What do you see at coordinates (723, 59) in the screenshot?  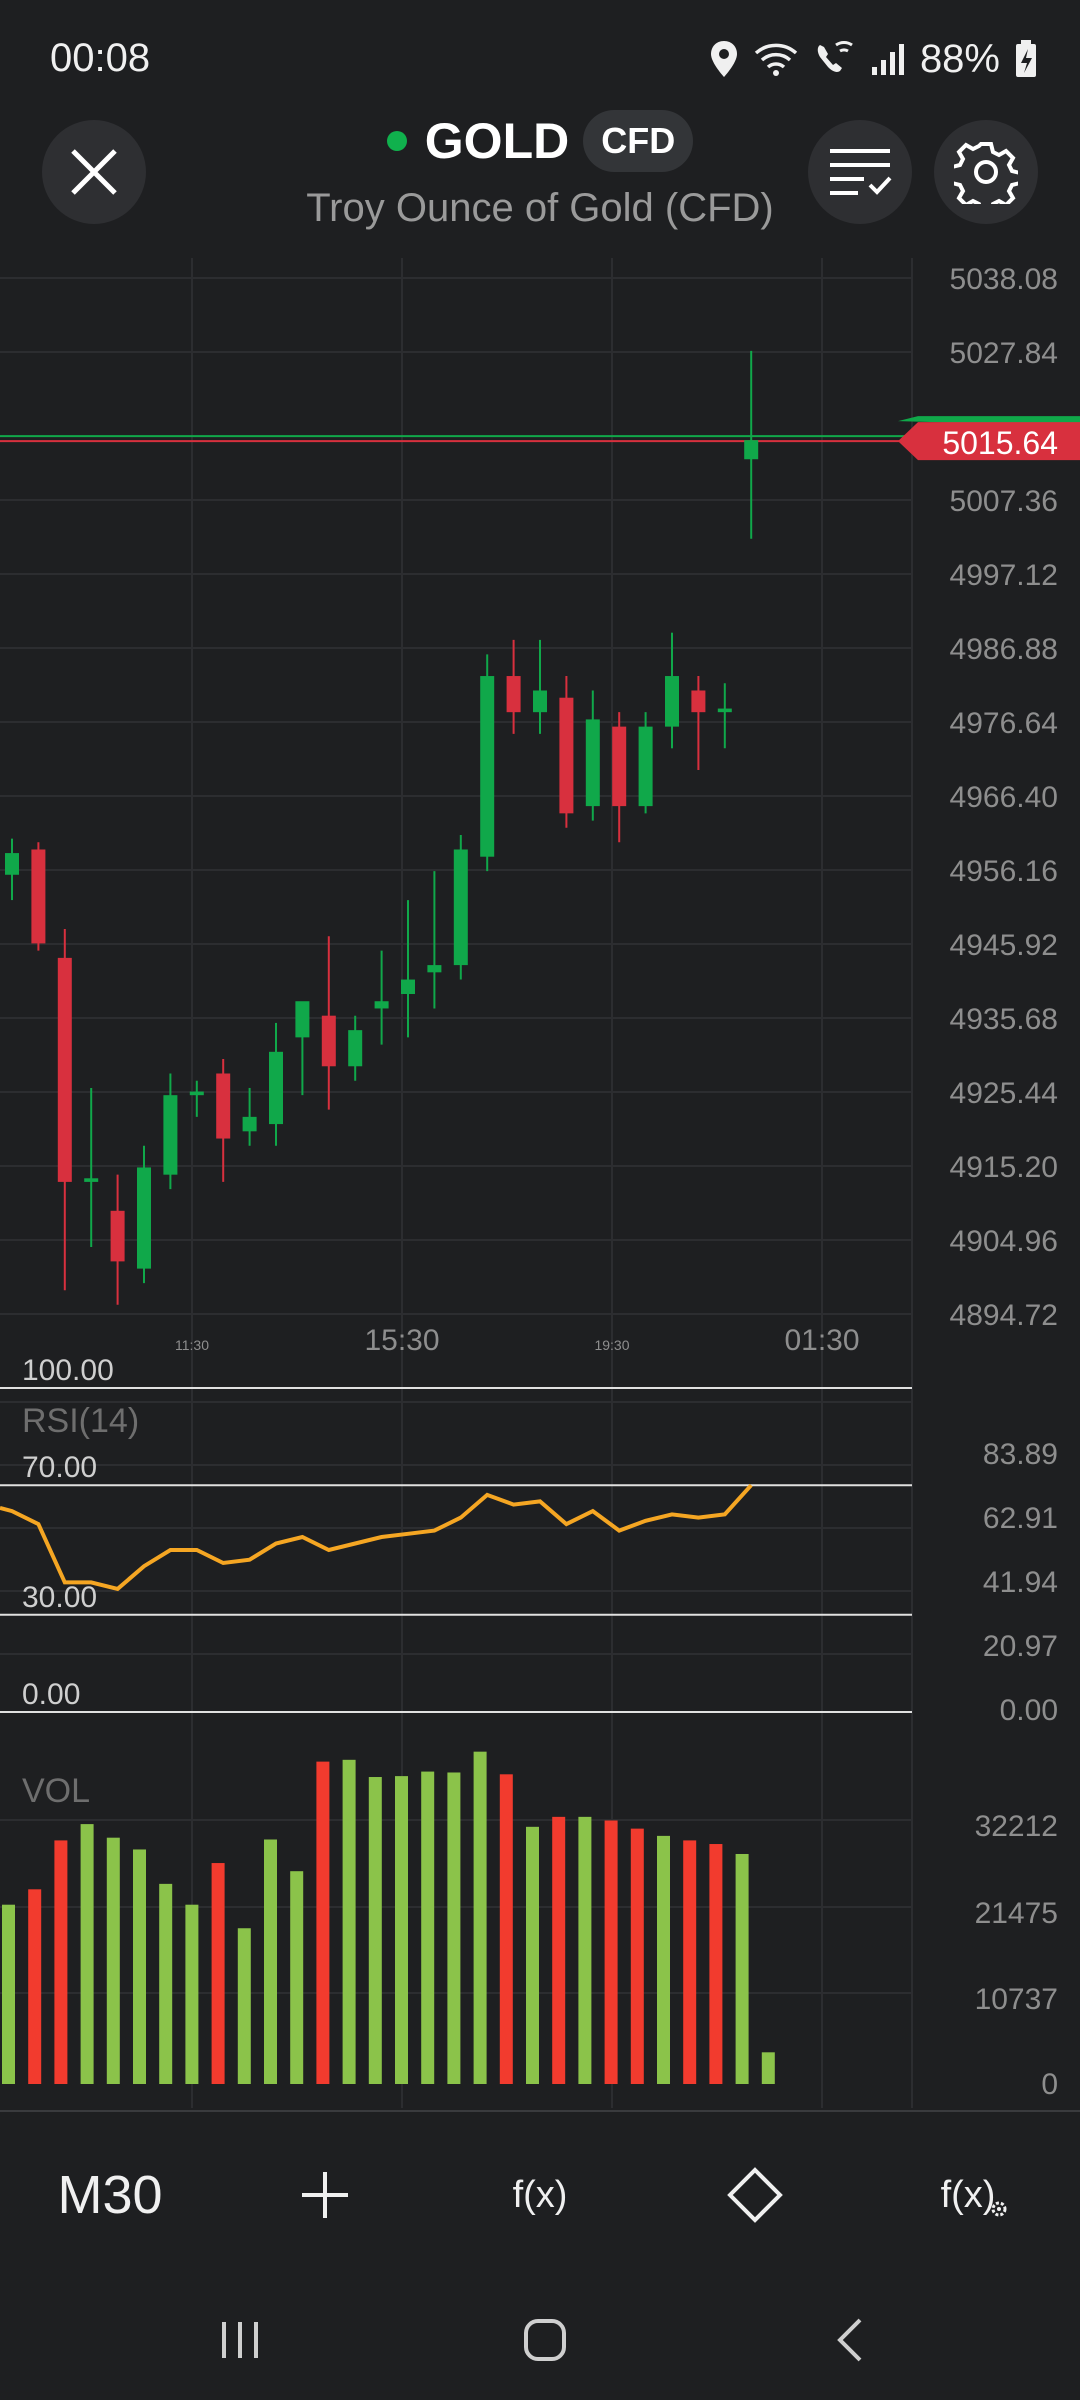 I see `location-icon` at bounding box center [723, 59].